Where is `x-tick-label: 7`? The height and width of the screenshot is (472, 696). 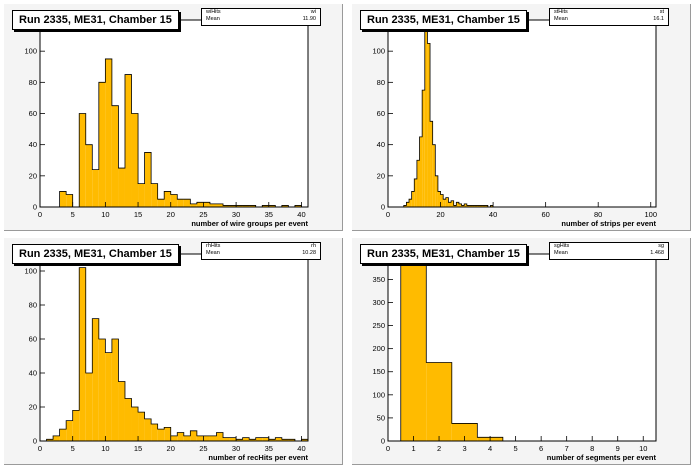
x-tick-label: 7 is located at coordinates (567, 448).